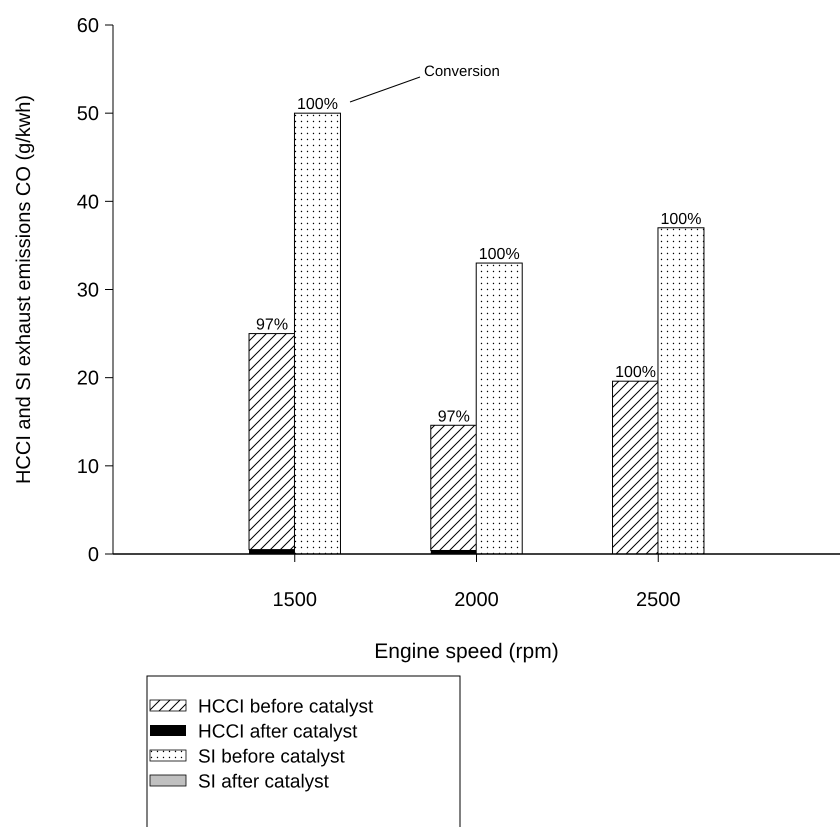 The height and width of the screenshot is (827, 840). Describe the element at coordinates (87, 202) in the screenshot. I see `y-tick-label: 40` at that location.